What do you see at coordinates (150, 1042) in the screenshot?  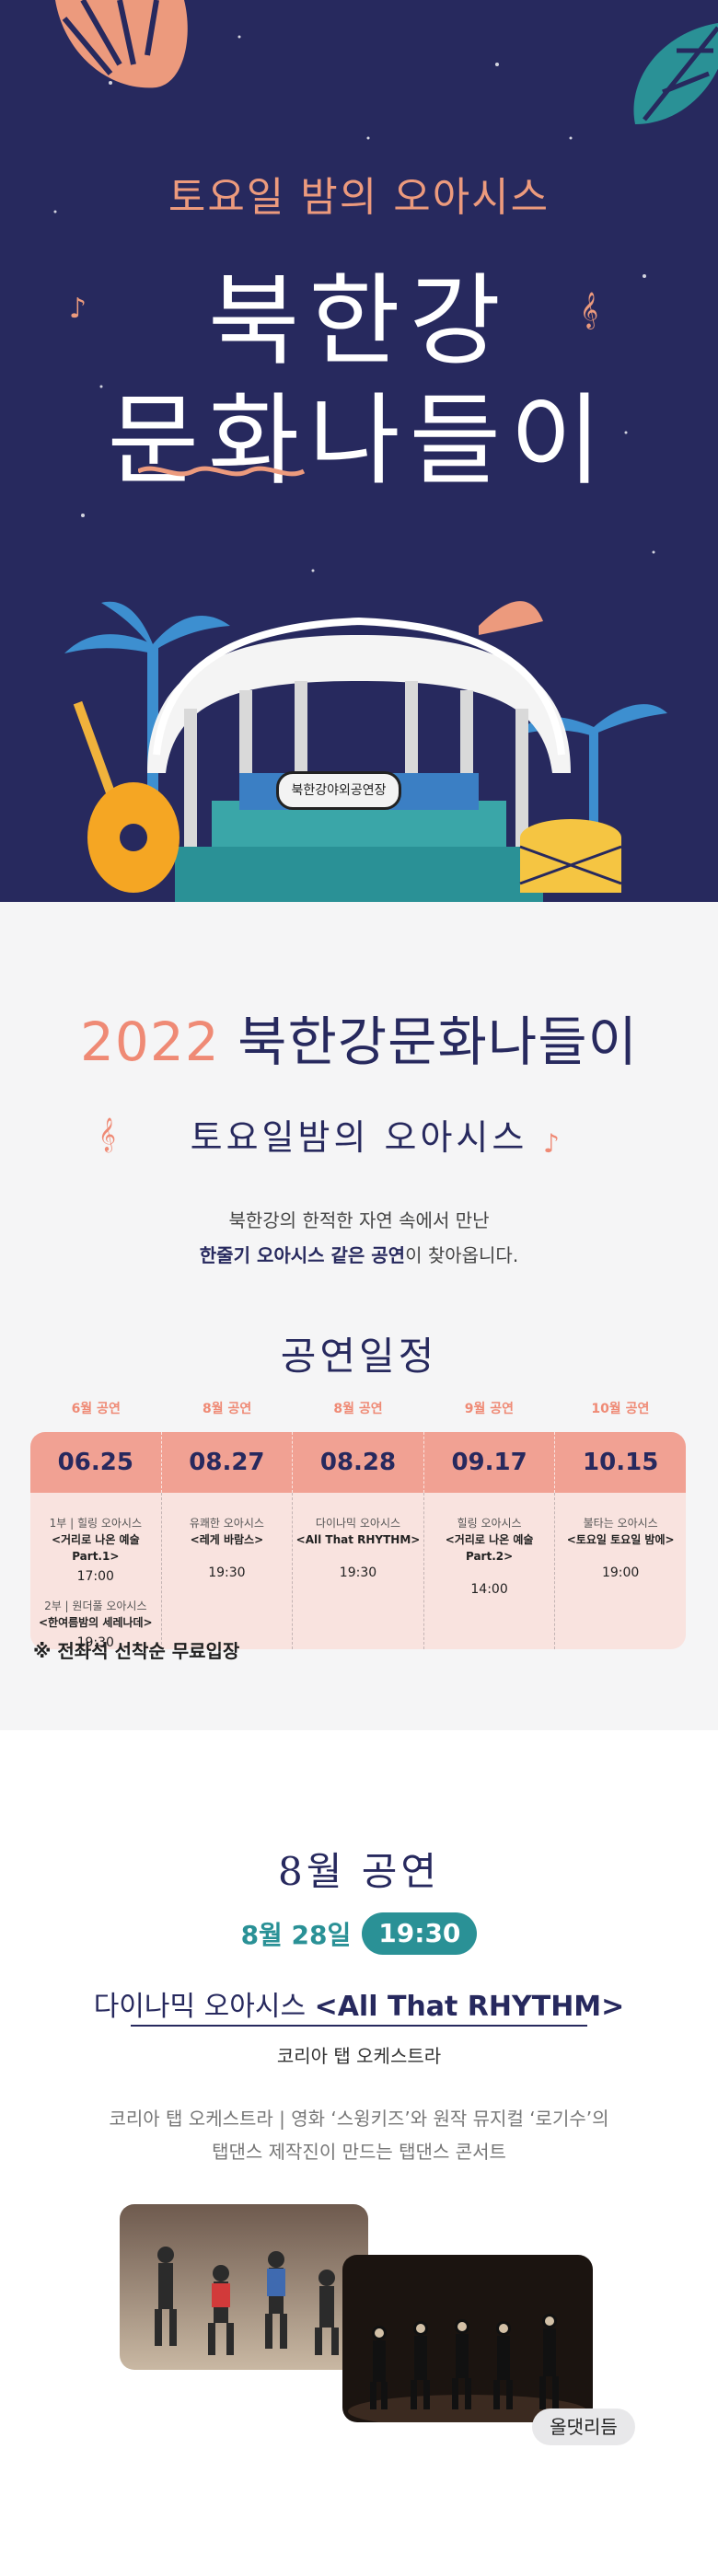 I see `festival-year: 2022` at bounding box center [150, 1042].